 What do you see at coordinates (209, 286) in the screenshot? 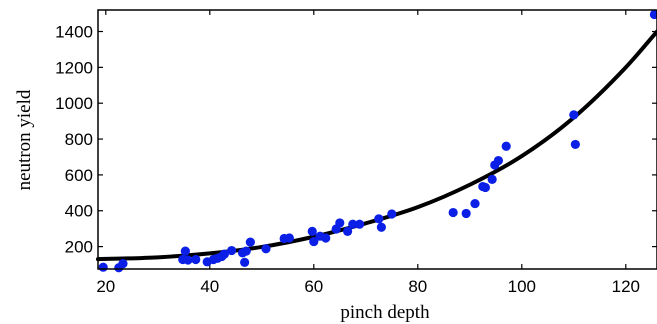
I see `x-tick-label: 40` at bounding box center [209, 286].